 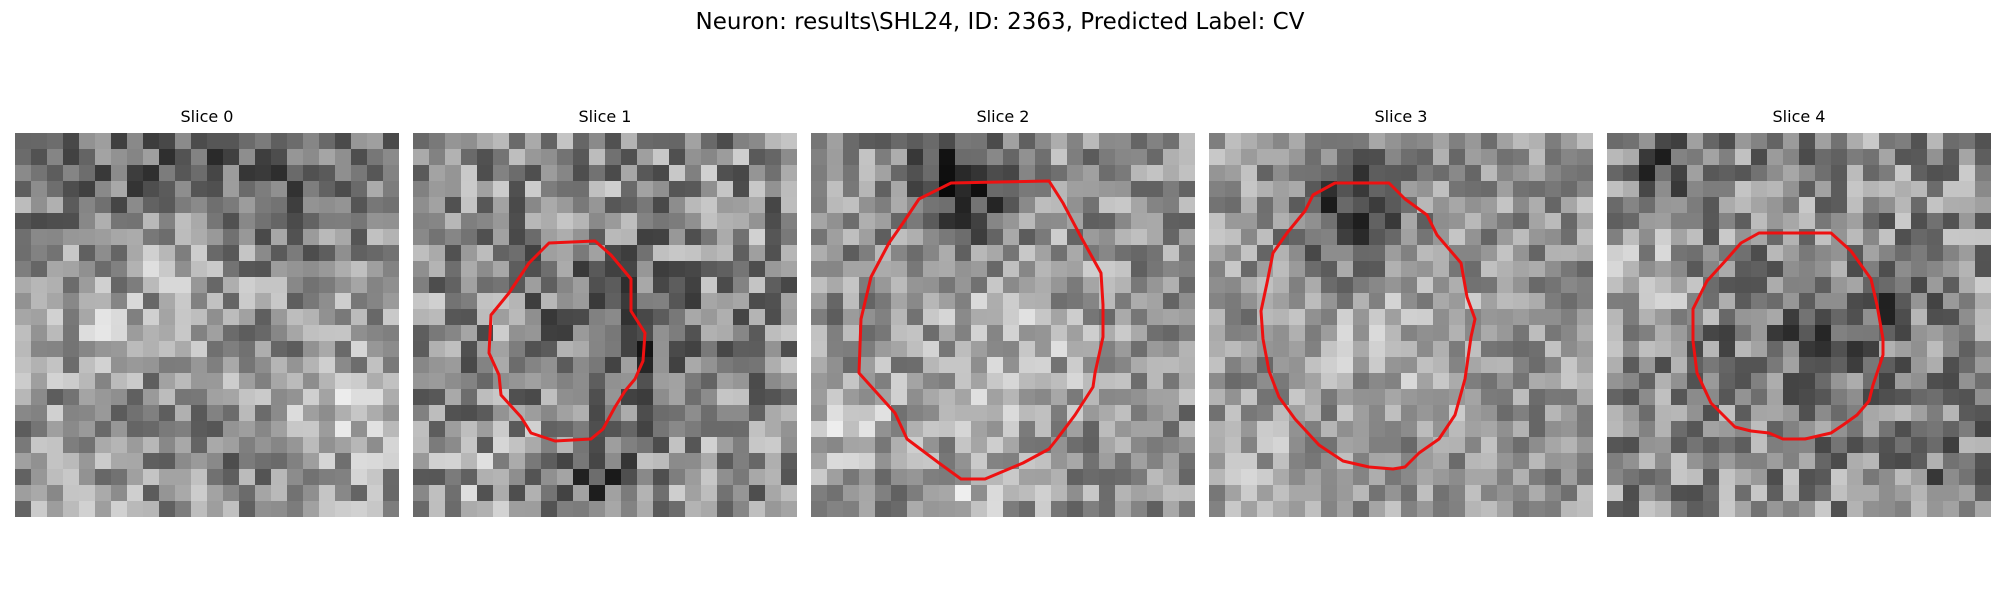 I want to click on slice-panel-0: Slice 0, so click(x=207, y=311).